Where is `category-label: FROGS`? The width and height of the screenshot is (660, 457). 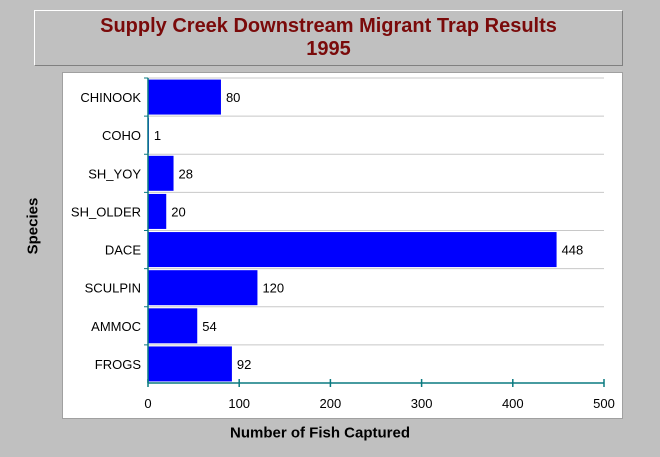 category-label: FROGS is located at coordinates (118, 364).